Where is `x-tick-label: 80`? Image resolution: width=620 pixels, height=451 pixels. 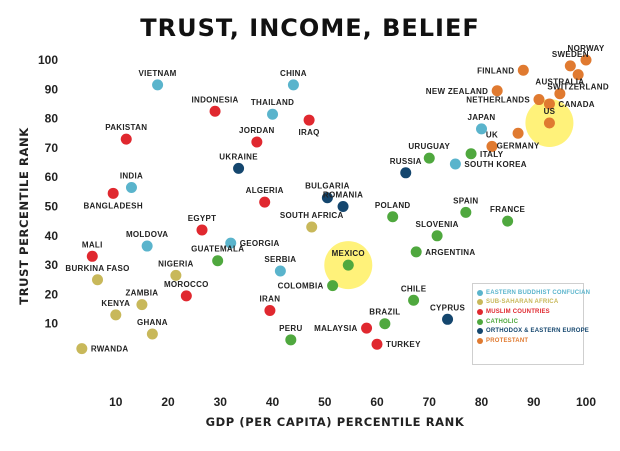 x-tick-label: 80 is located at coordinates (482, 402).